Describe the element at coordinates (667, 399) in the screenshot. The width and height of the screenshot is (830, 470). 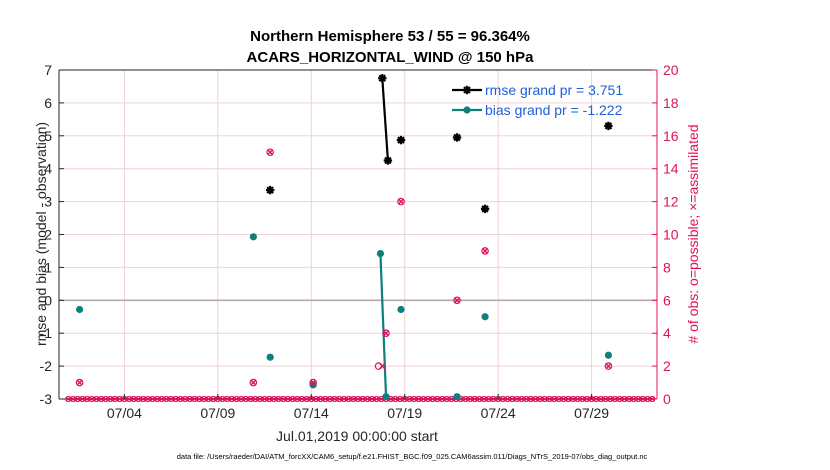
I see `right-y-tick-label: 0` at that location.